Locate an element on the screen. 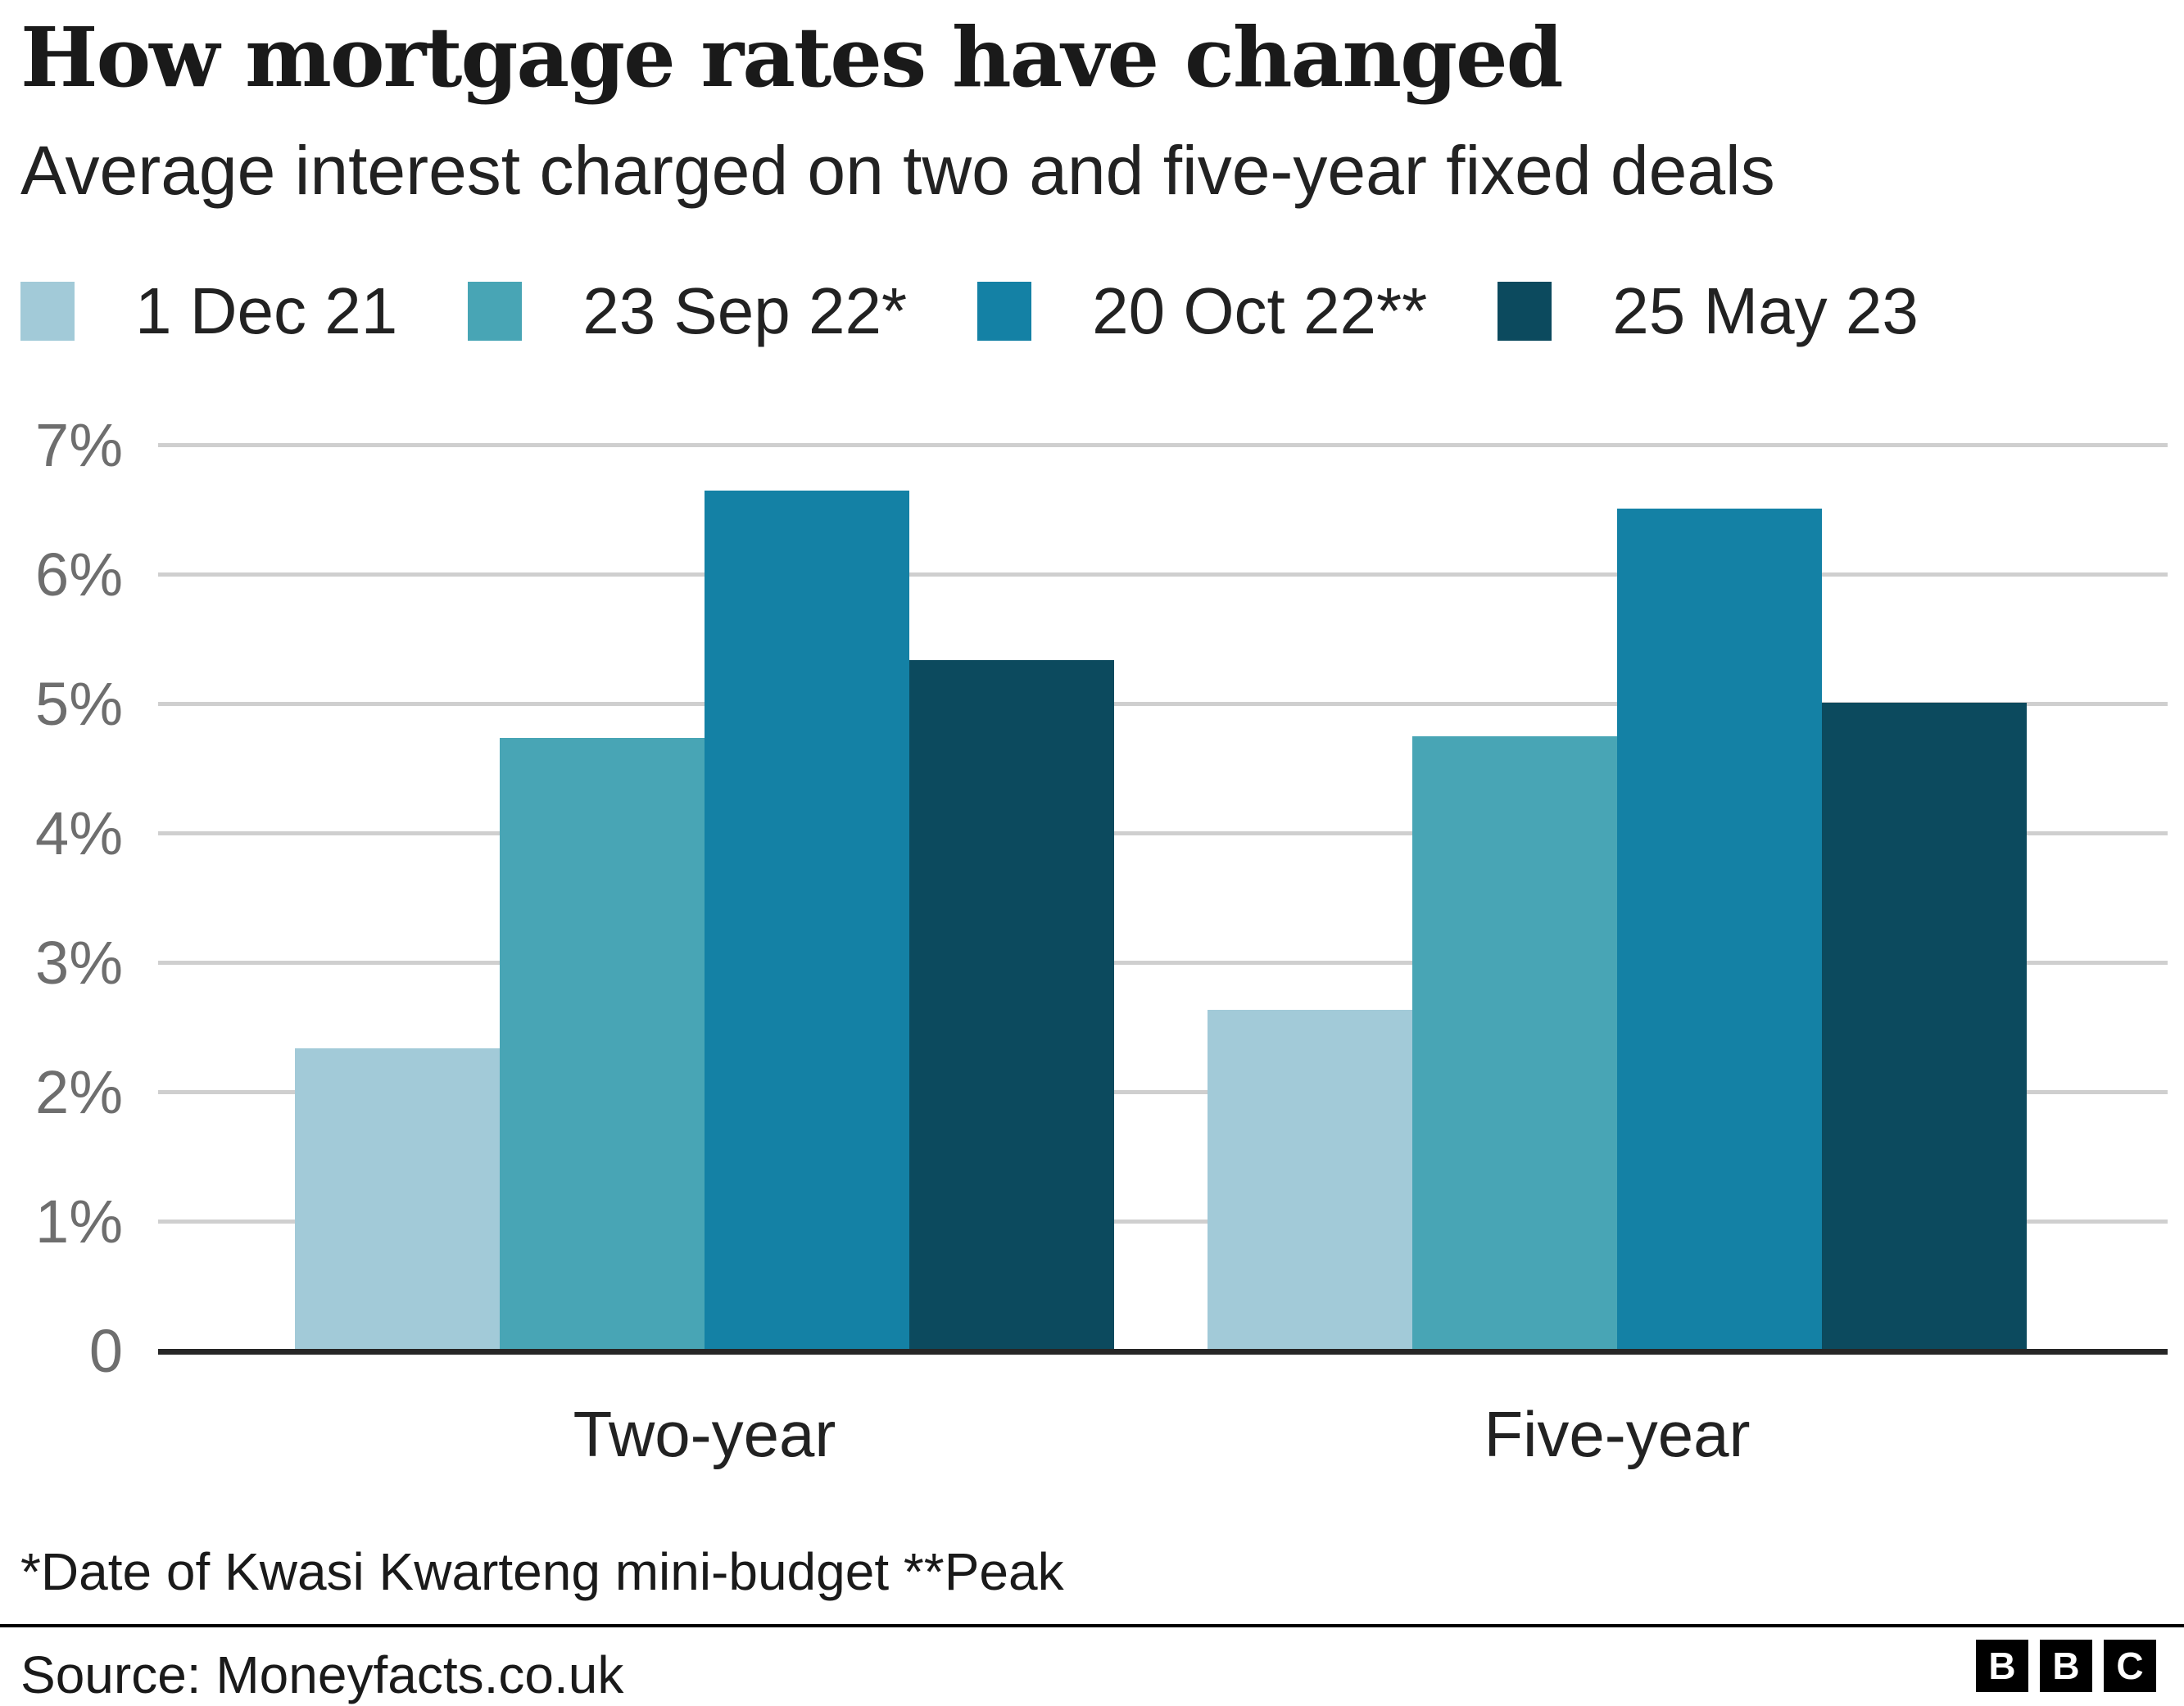 This screenshot has height=1706, width=2184. bar-Two-year-25 May 23 is located at coordinates (1011, 1006).